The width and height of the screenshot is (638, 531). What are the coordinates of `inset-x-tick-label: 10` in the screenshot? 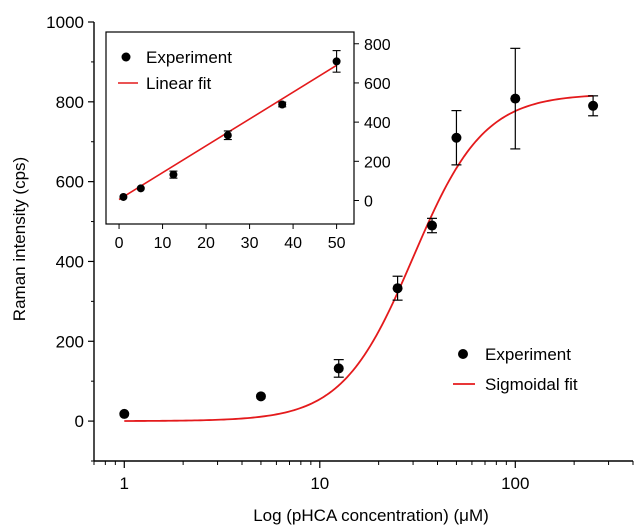 It's located at (163, 243).